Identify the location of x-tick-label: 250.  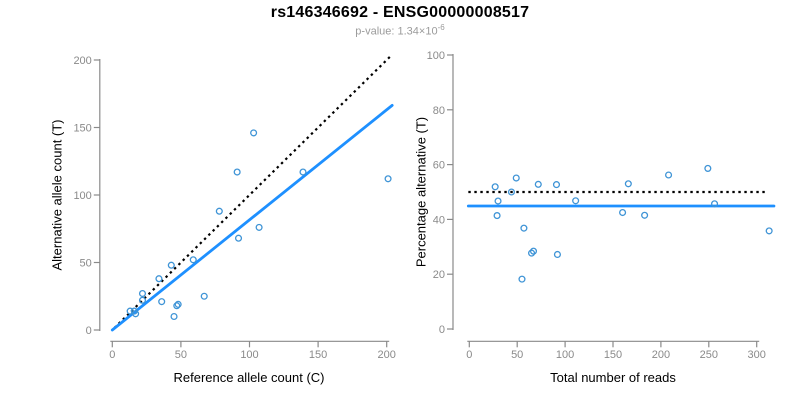
(709, 355).